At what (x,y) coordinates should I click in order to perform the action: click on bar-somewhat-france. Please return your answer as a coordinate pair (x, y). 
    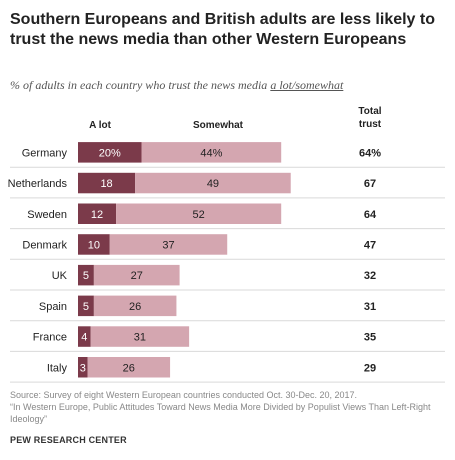
    Looking at the image, I should click on (140, 336).